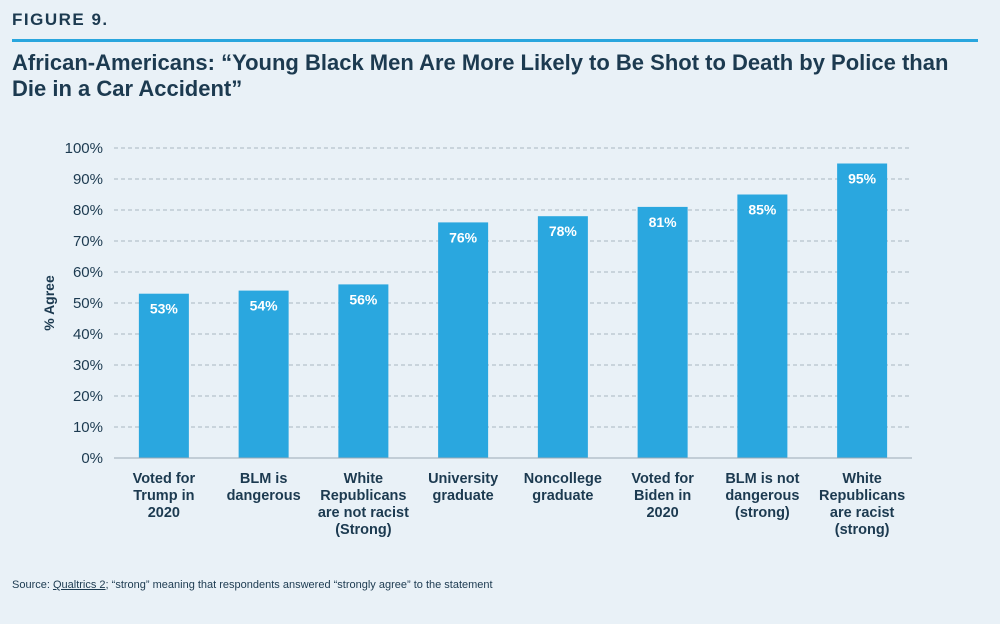  Describe the element at coordinates (264, 487) in the screenshot. I see `x-category-label: BLM is dangerous` at that location.